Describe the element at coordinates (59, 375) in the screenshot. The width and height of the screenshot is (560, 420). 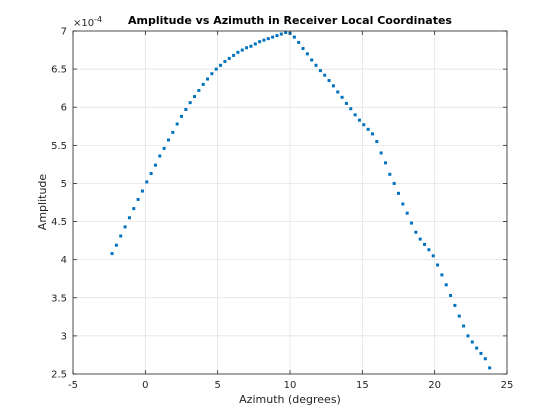
I see `y-tick-label: 2.5` at that location.